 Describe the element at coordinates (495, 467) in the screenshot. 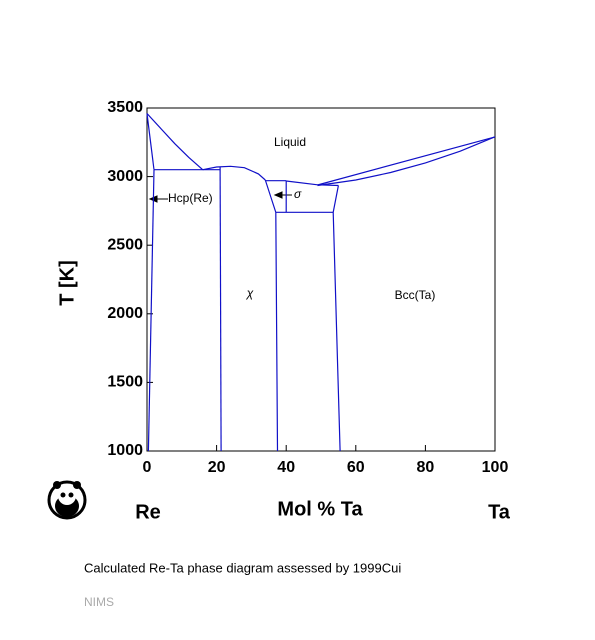

I see `x-tick-label: 100` at that location.